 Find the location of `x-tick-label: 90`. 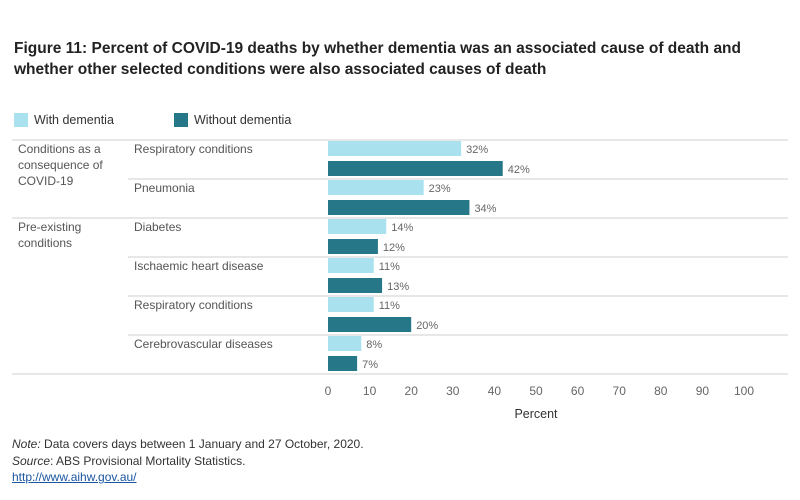

x-tick-label: 90 is located at coordinates (703, 391).